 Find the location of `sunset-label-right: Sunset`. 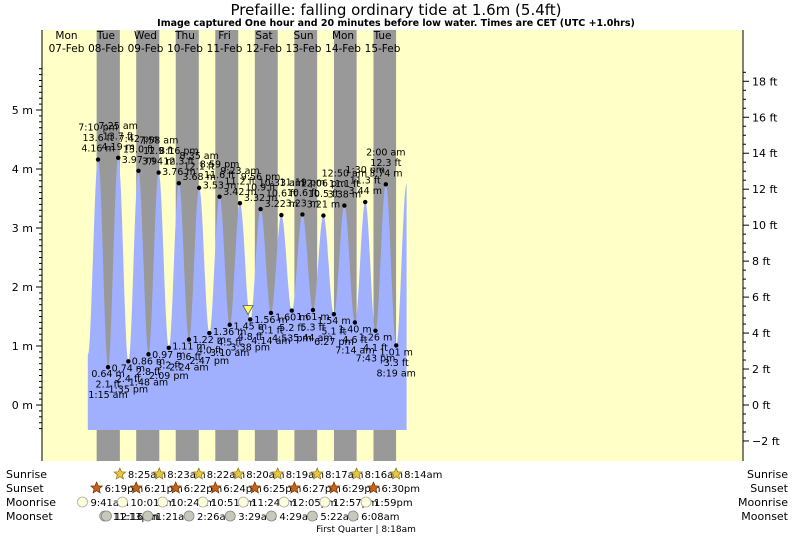

sunset-label-right: Sunset is located at coordinates (769, 488).